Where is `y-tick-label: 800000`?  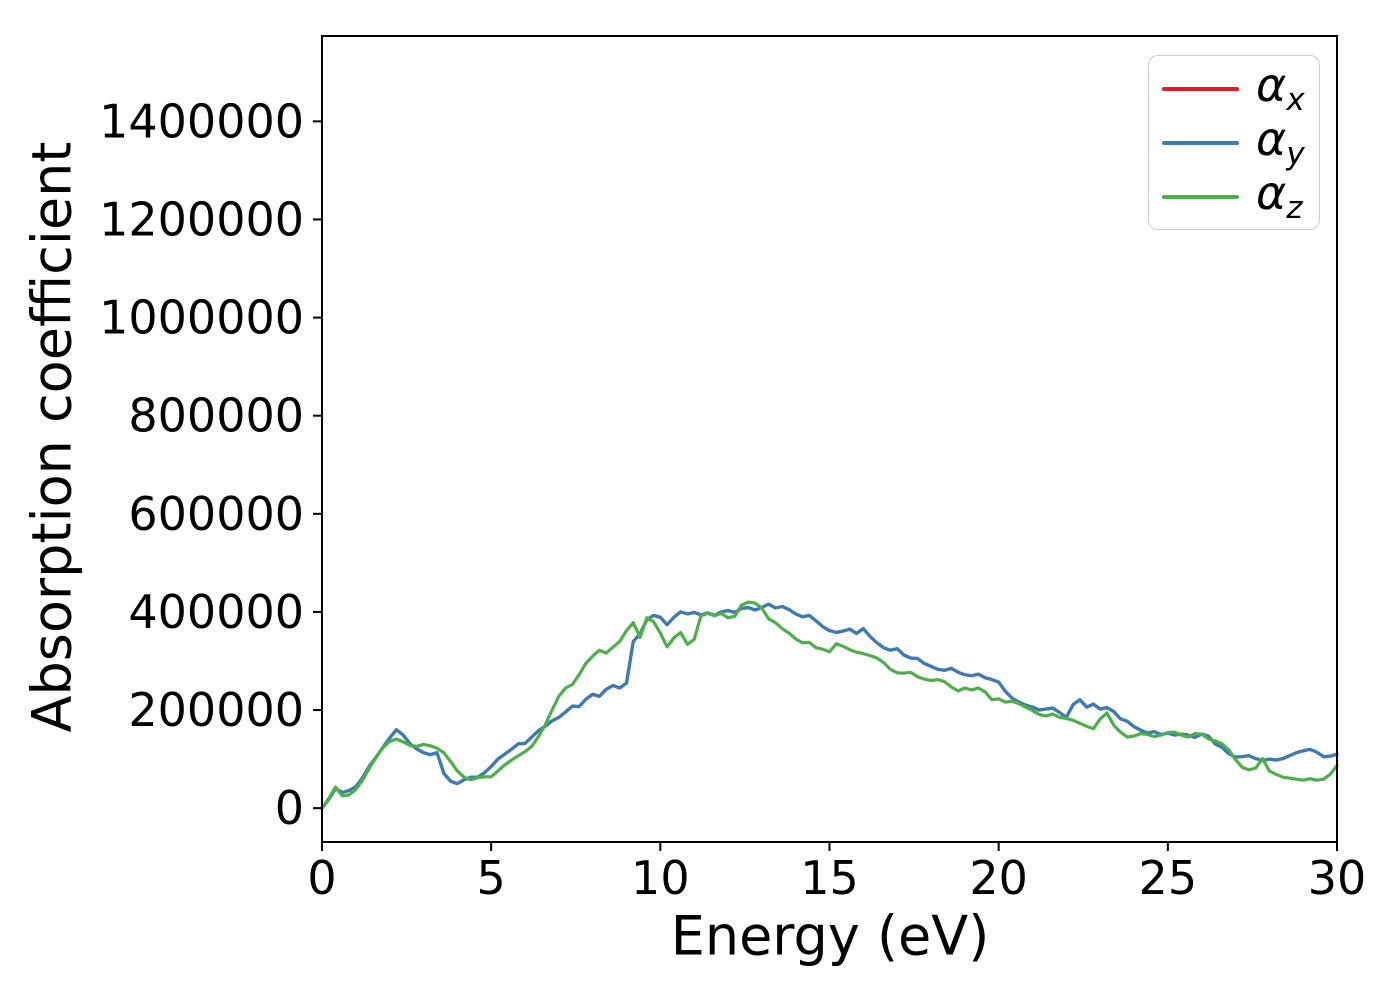
y-tick-label: 800000 is located at coordinates (216, 416).